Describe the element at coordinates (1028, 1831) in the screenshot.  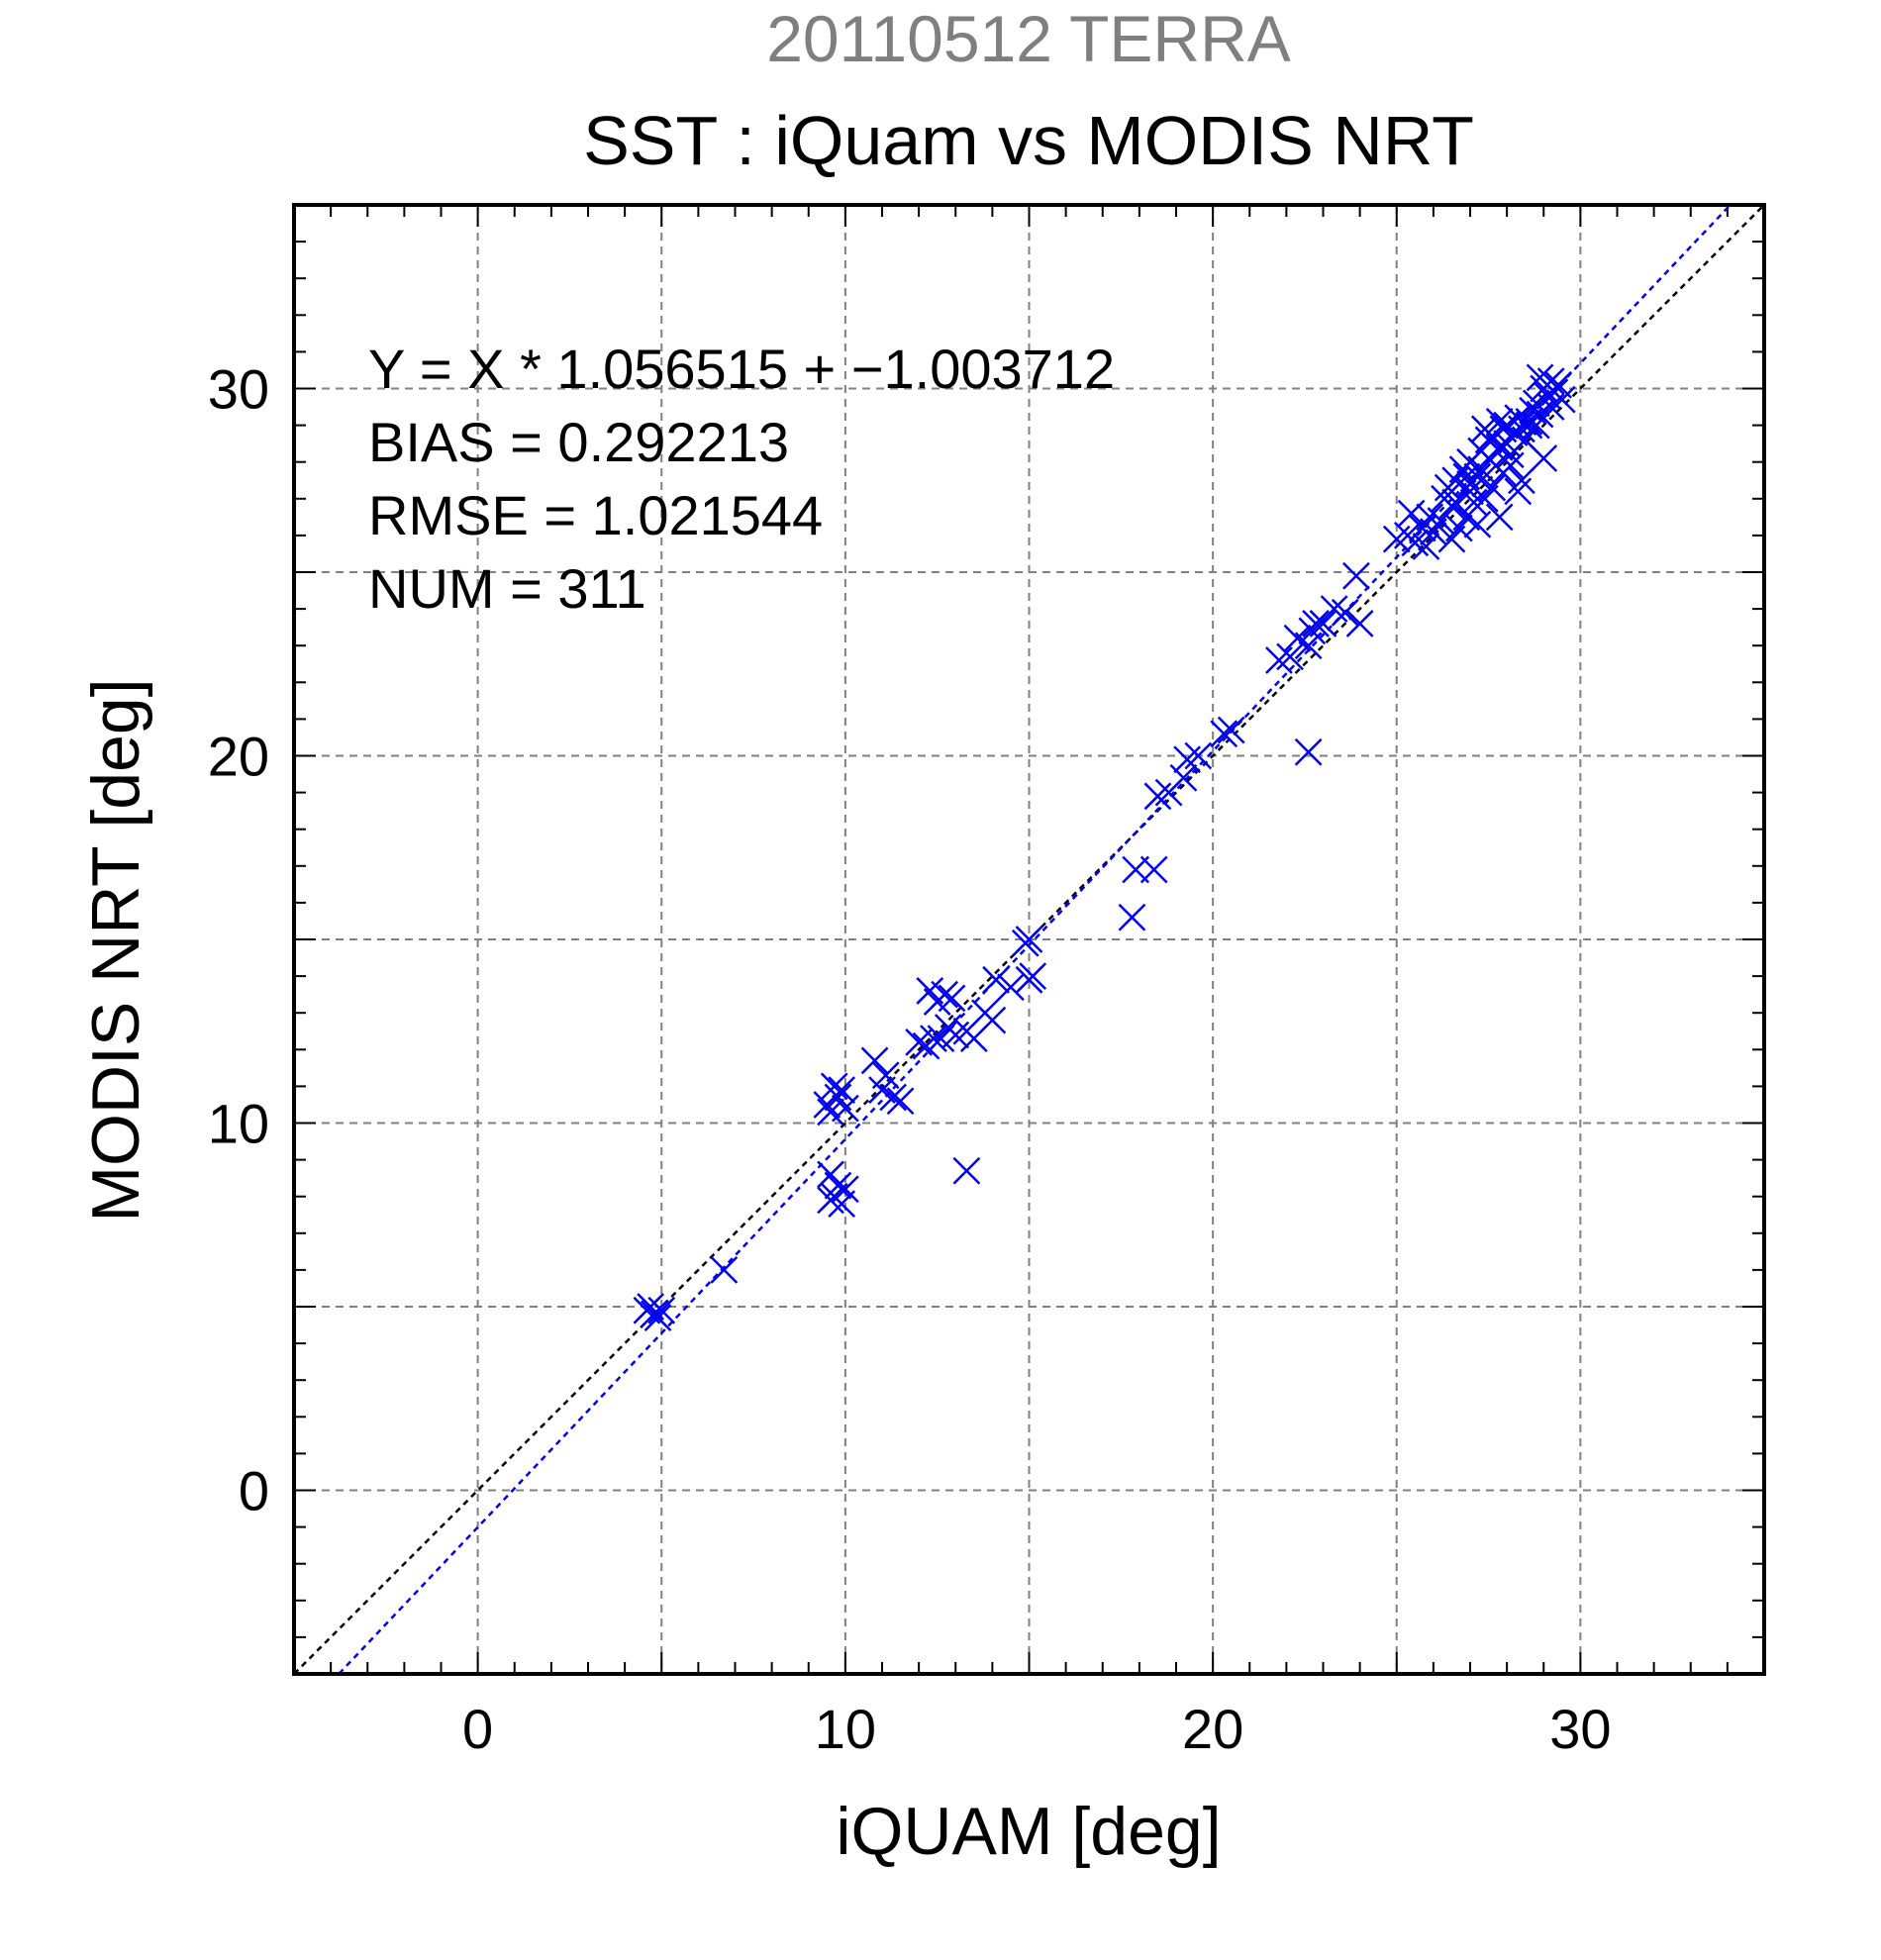
I see `x-axis-label: iQUAM [deg]` at that location.